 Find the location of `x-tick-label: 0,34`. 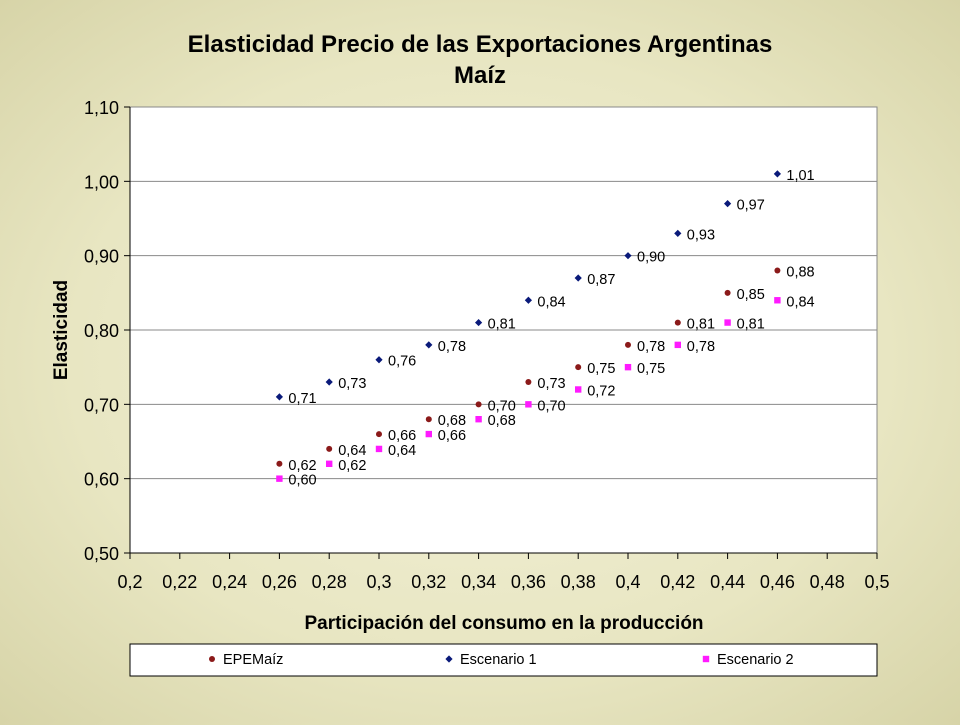

x-tick-label: 0,34 is located at coordinates (478, 582).